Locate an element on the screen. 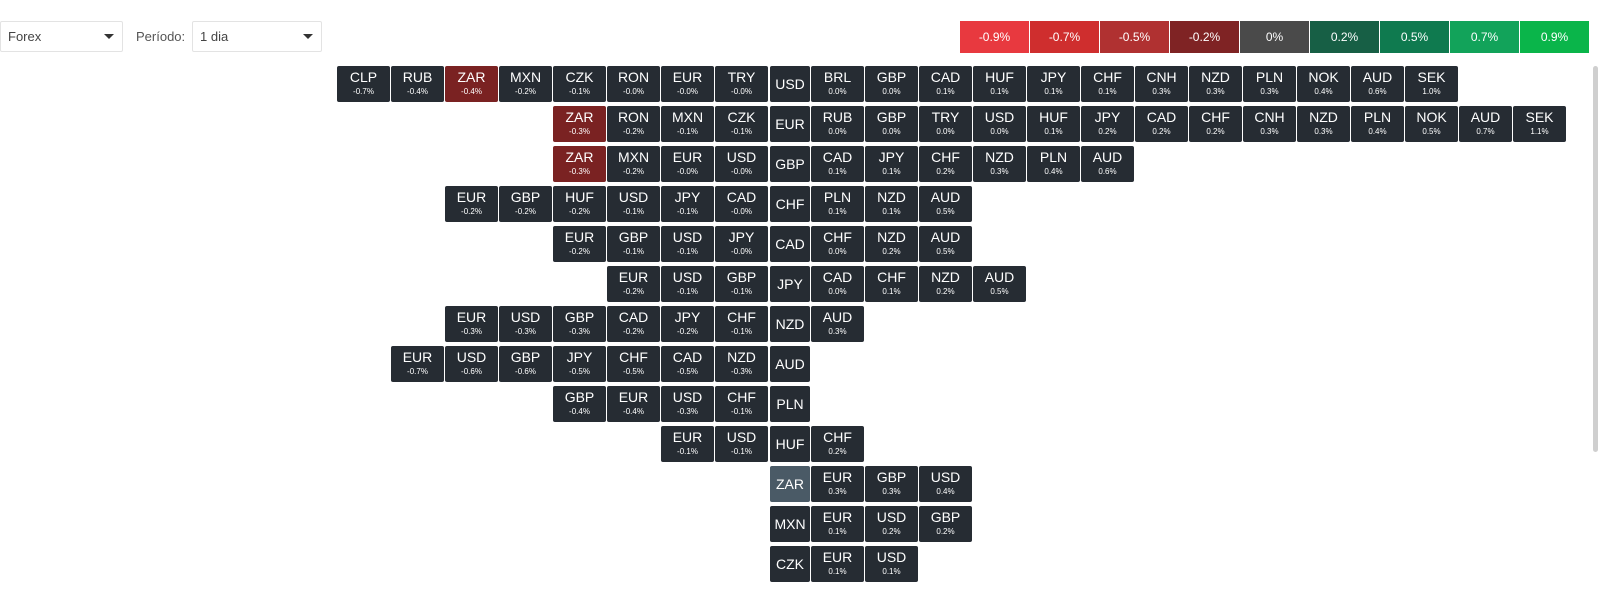 The height and width of the screenshot is (594, 1600). pair-cell-nzd-jpy: JPY -0.2% is located at coordinates (687, 324).